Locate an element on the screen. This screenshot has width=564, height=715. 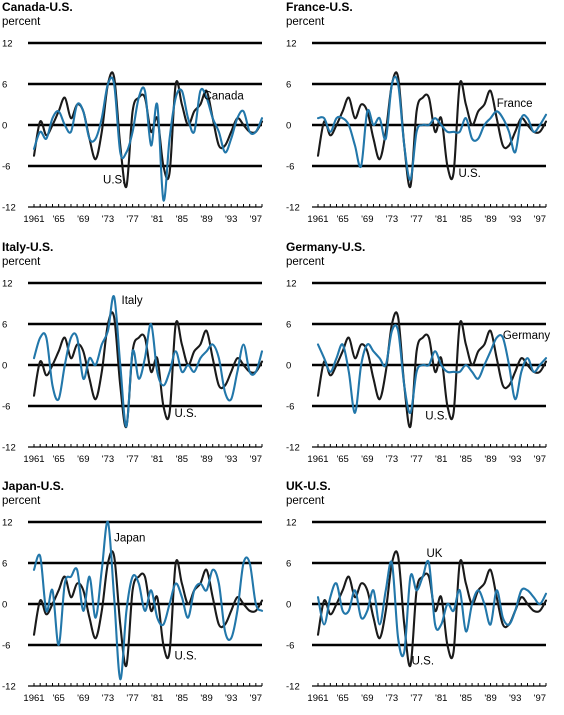
chart-title: Italy-U.S. is located at coordinates (28, 247).